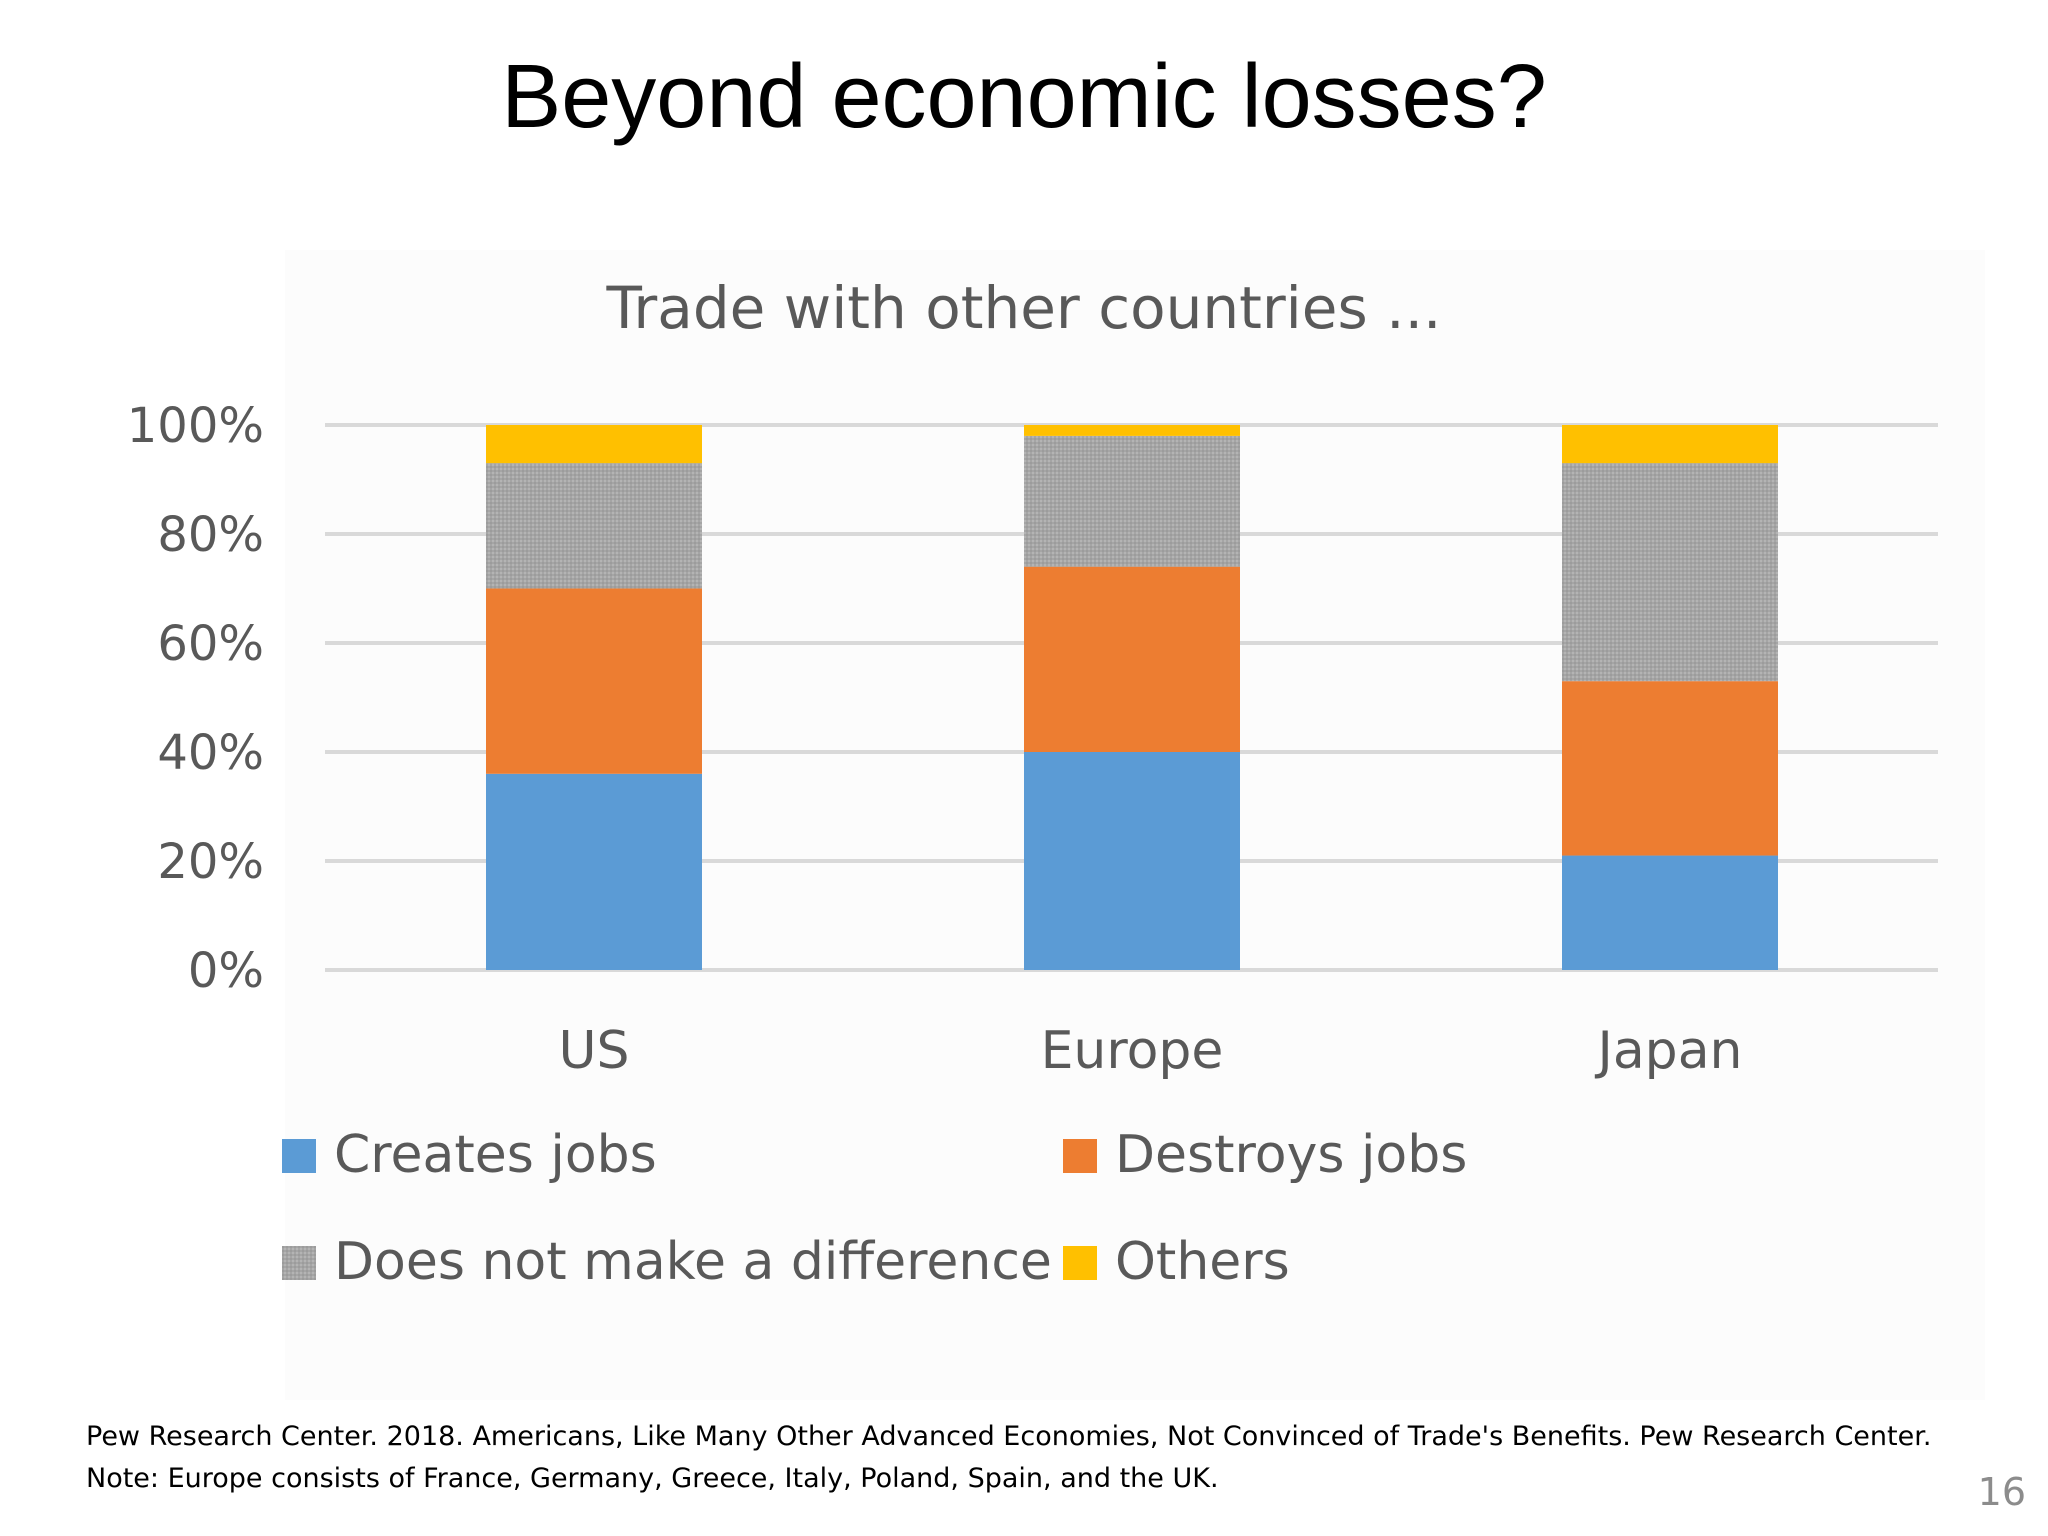  I want to click on legend-label: Does not make a difference, so click(693, 1262).